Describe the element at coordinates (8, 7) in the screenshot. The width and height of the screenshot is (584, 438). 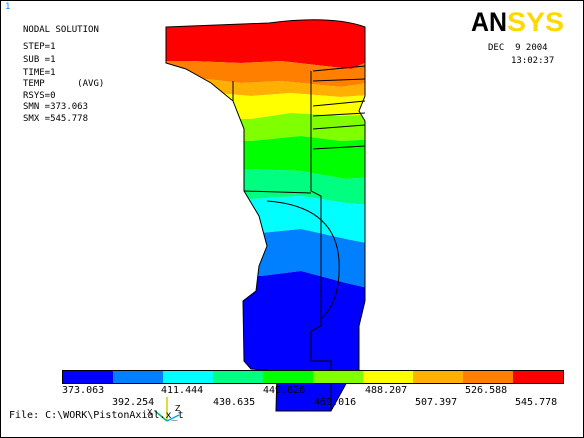
I see `window-number: 1` at that location.